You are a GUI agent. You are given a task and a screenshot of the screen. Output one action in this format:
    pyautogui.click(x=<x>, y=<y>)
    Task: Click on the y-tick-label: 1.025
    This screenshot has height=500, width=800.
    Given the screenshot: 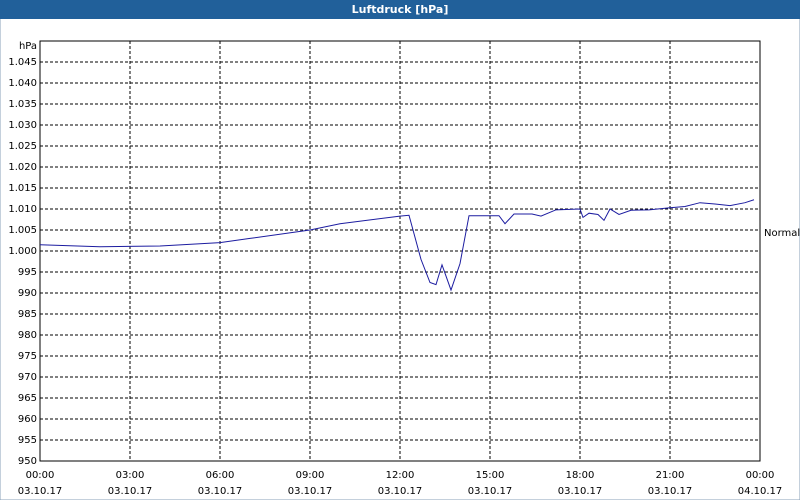 What is the action you would take?
    pyautogui.click(x=22, y=146)
    